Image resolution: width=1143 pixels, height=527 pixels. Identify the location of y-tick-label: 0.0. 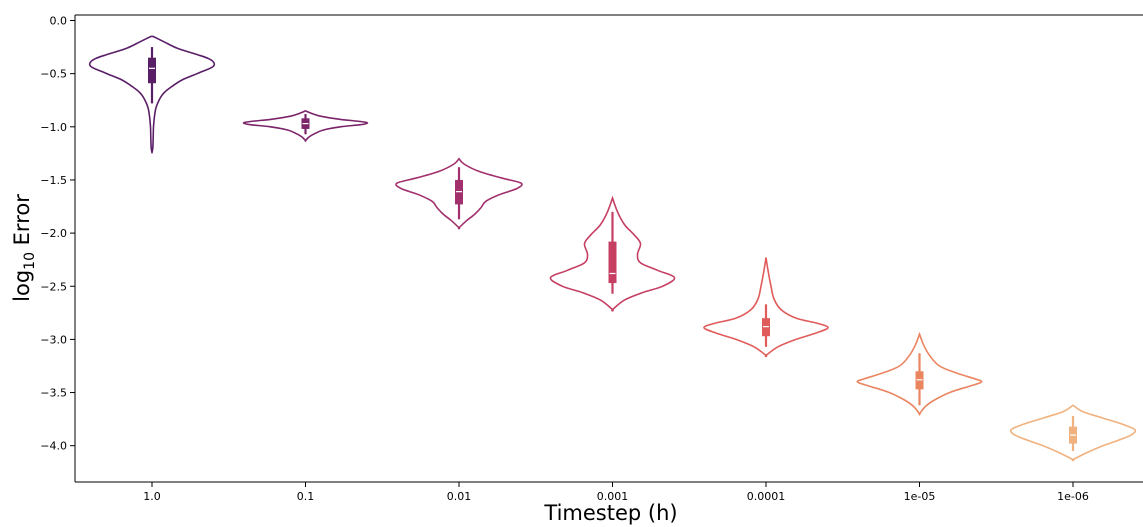
(59, 21).